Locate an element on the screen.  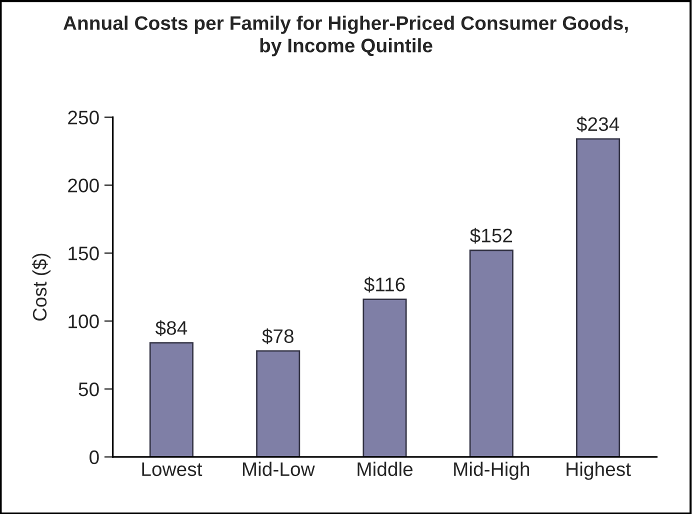
x-tick-label: Lowest is located at coordinates (172, 469).